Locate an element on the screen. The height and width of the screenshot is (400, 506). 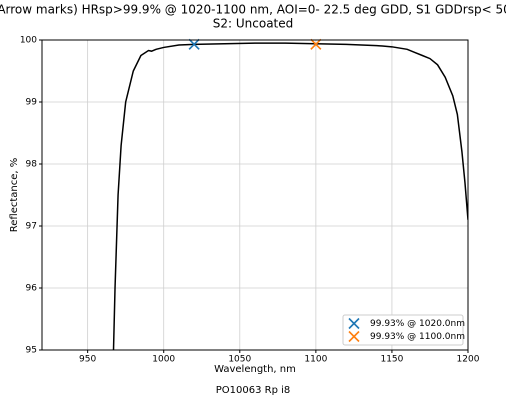
chart-subtitle: S2: Uncoated is located at coordinates (253, 24).